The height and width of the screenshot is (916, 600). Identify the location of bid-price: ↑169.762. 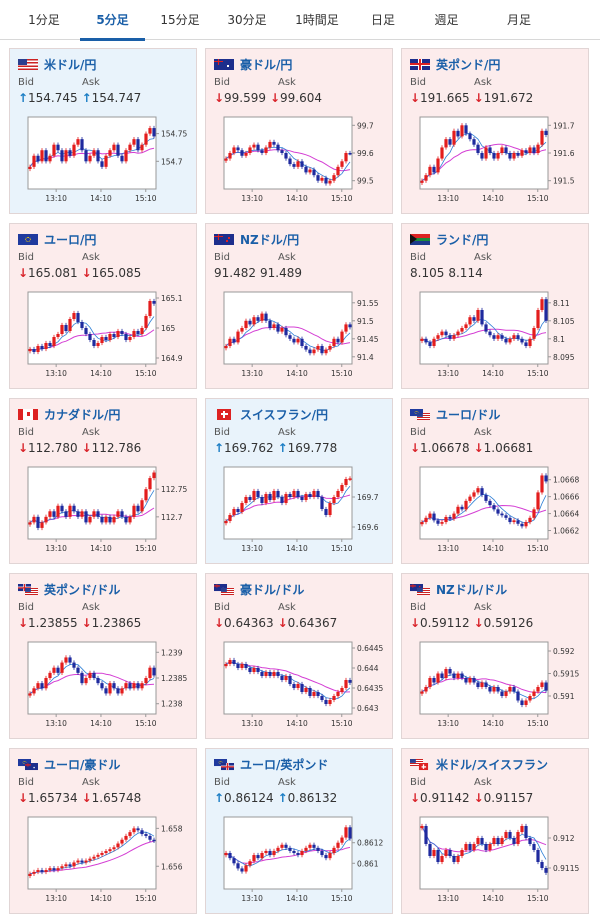
(244, 448).